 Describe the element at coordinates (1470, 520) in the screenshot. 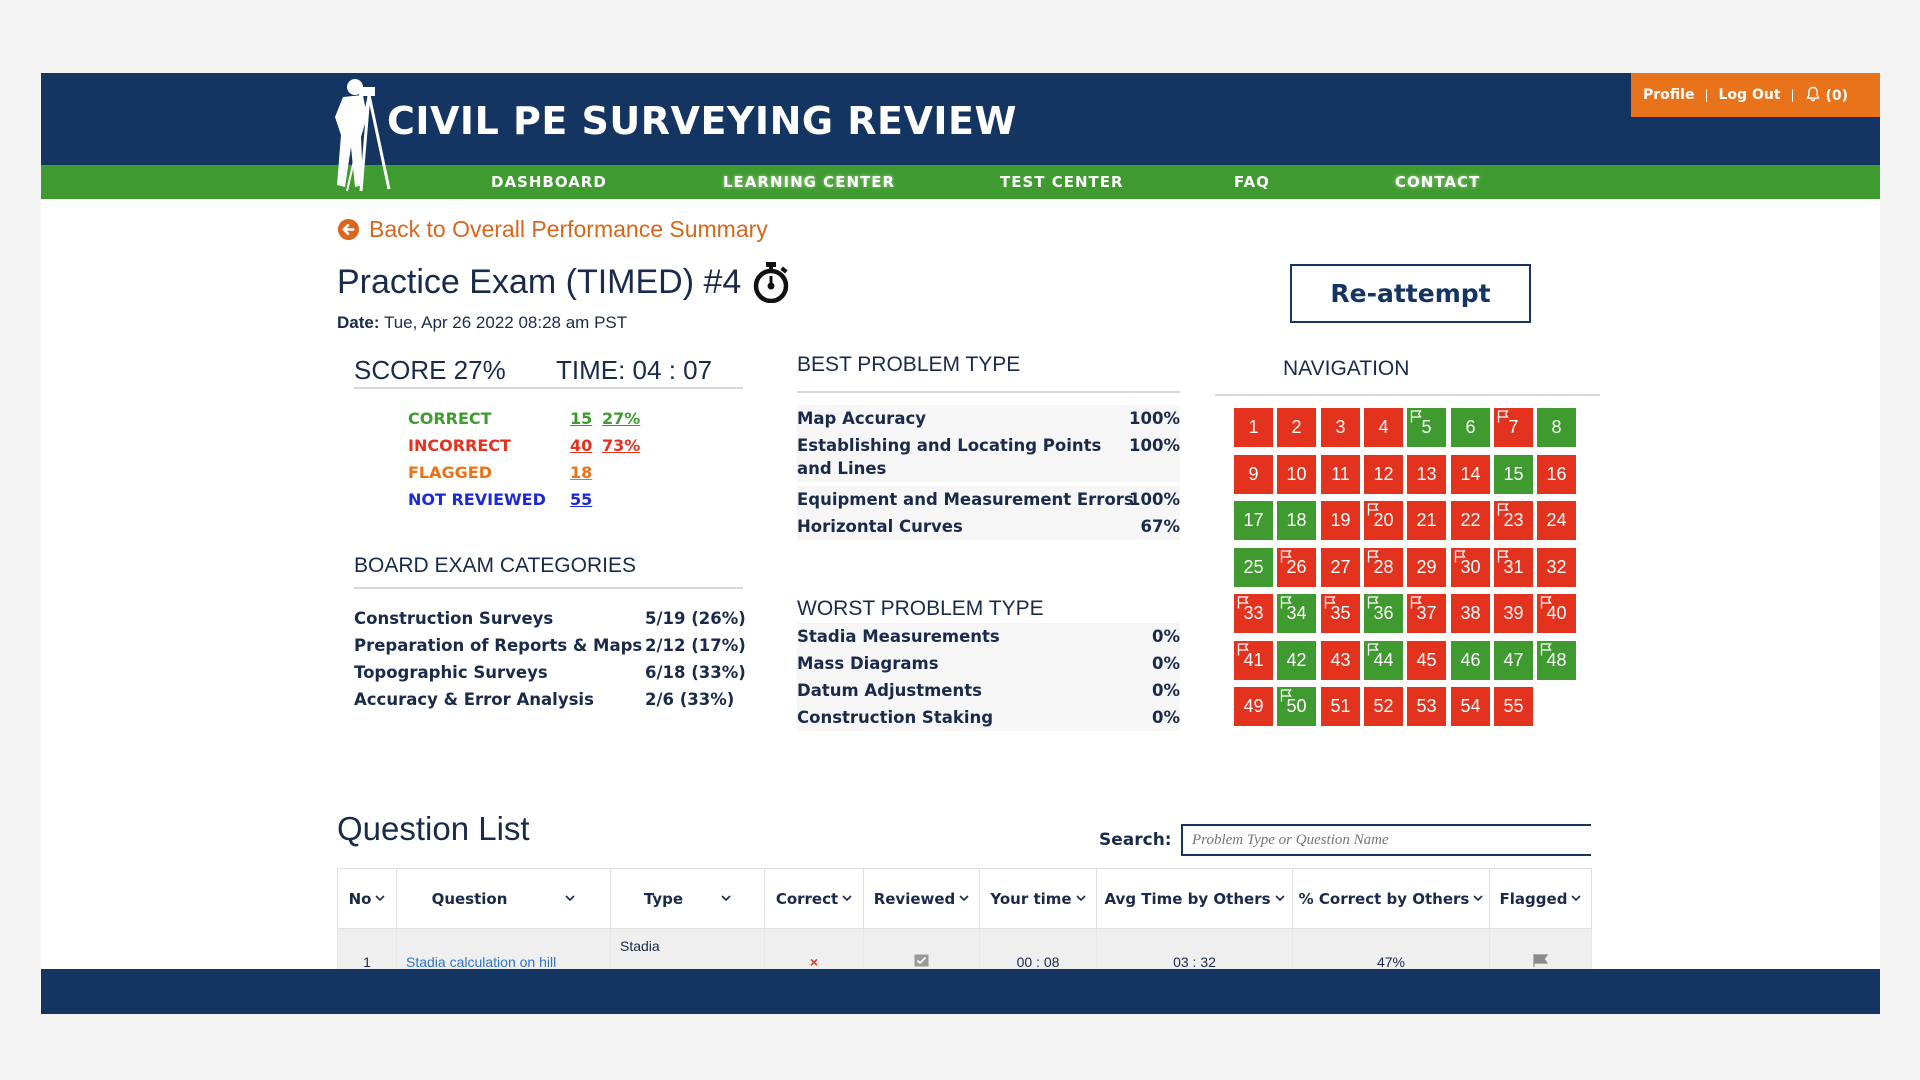

I see `question-nav-cell: 22` at that location.